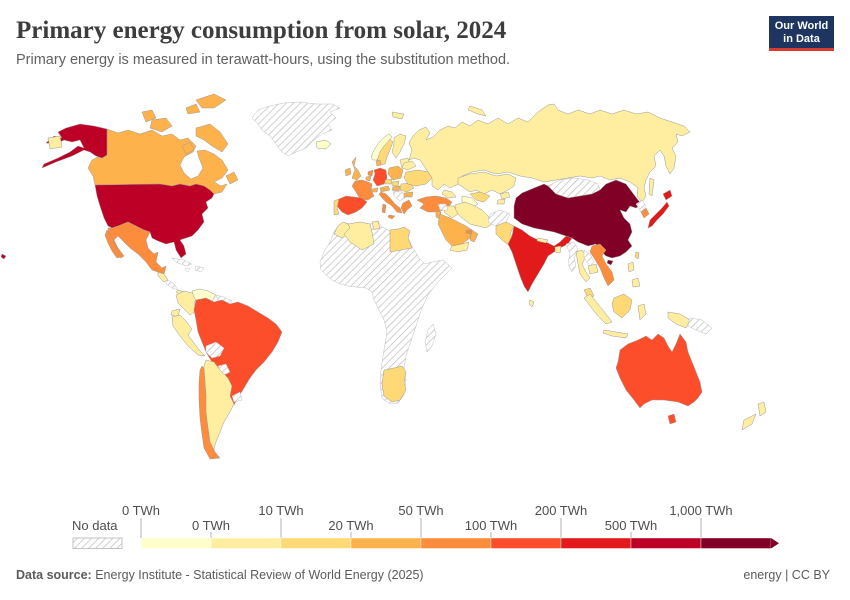  What do you see at coordinates (631, 525) in the screenshot?
I see `svg-text: 500 TWh` at bounding box center [631, 525].